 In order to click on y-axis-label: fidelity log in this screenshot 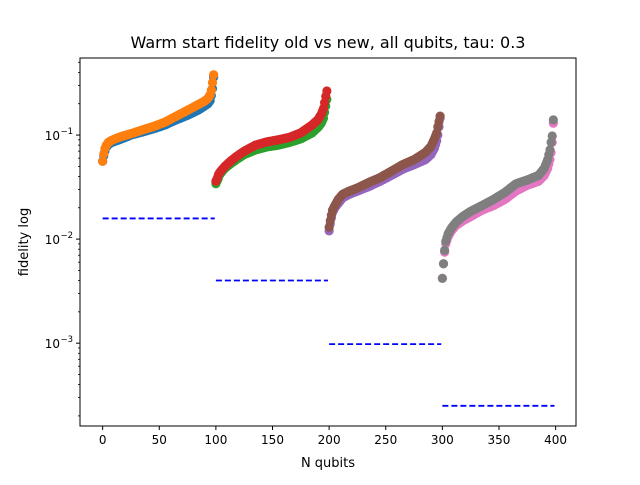, I will do `click(24, 242)`.